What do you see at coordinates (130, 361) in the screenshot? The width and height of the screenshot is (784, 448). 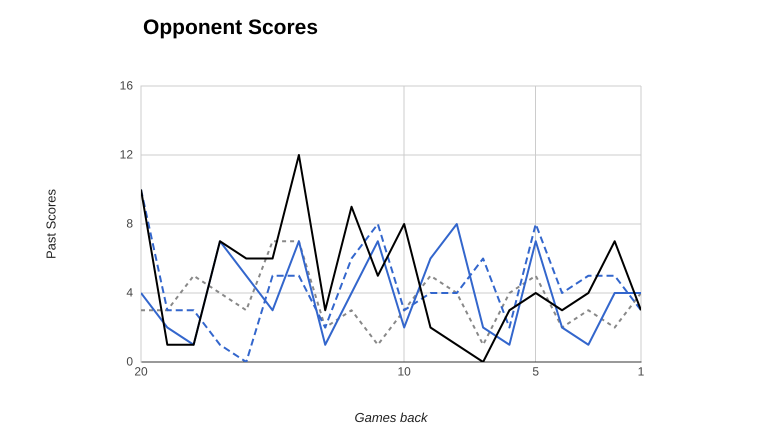 I see `y-tick-label: 0` at bounding box center [130, 361].